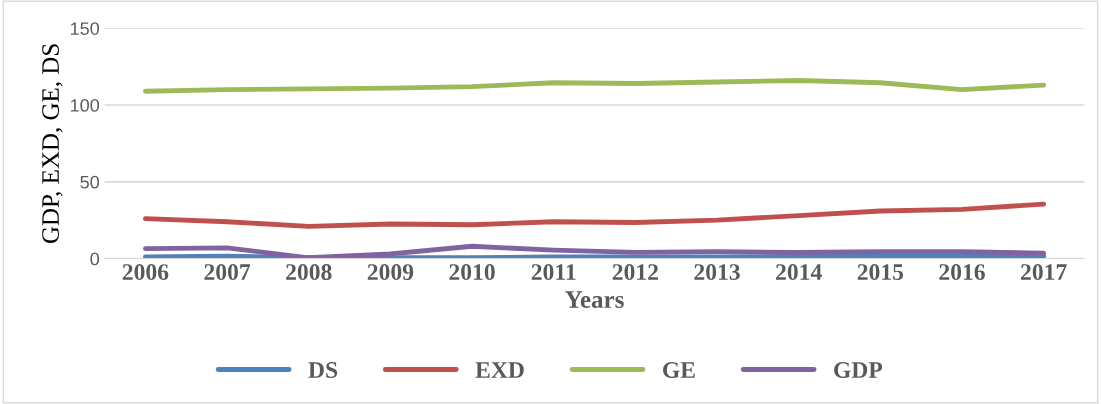 This screenshot has width=1101, height=404. Describe the element at coordinates (717, 272) in the screenshot. I see `x-tick-label: 2013` at that location.